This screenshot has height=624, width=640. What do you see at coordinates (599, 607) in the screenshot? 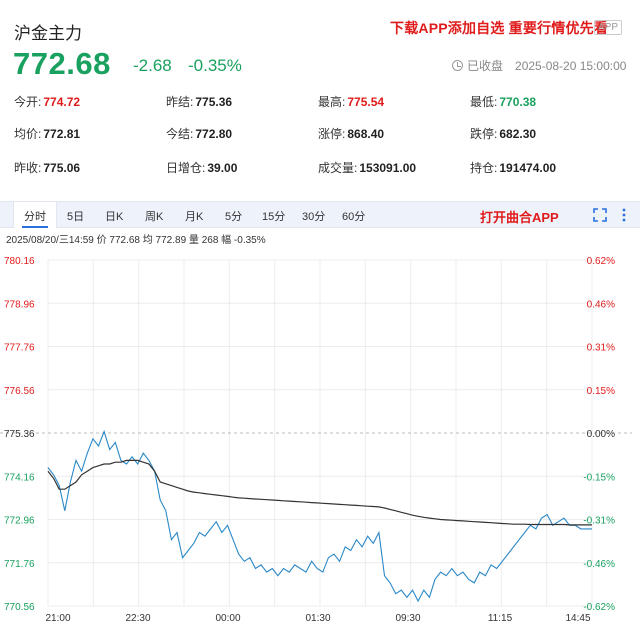
I see `y-tick-label-right: -0.62%` at bounding box center [599, 607].